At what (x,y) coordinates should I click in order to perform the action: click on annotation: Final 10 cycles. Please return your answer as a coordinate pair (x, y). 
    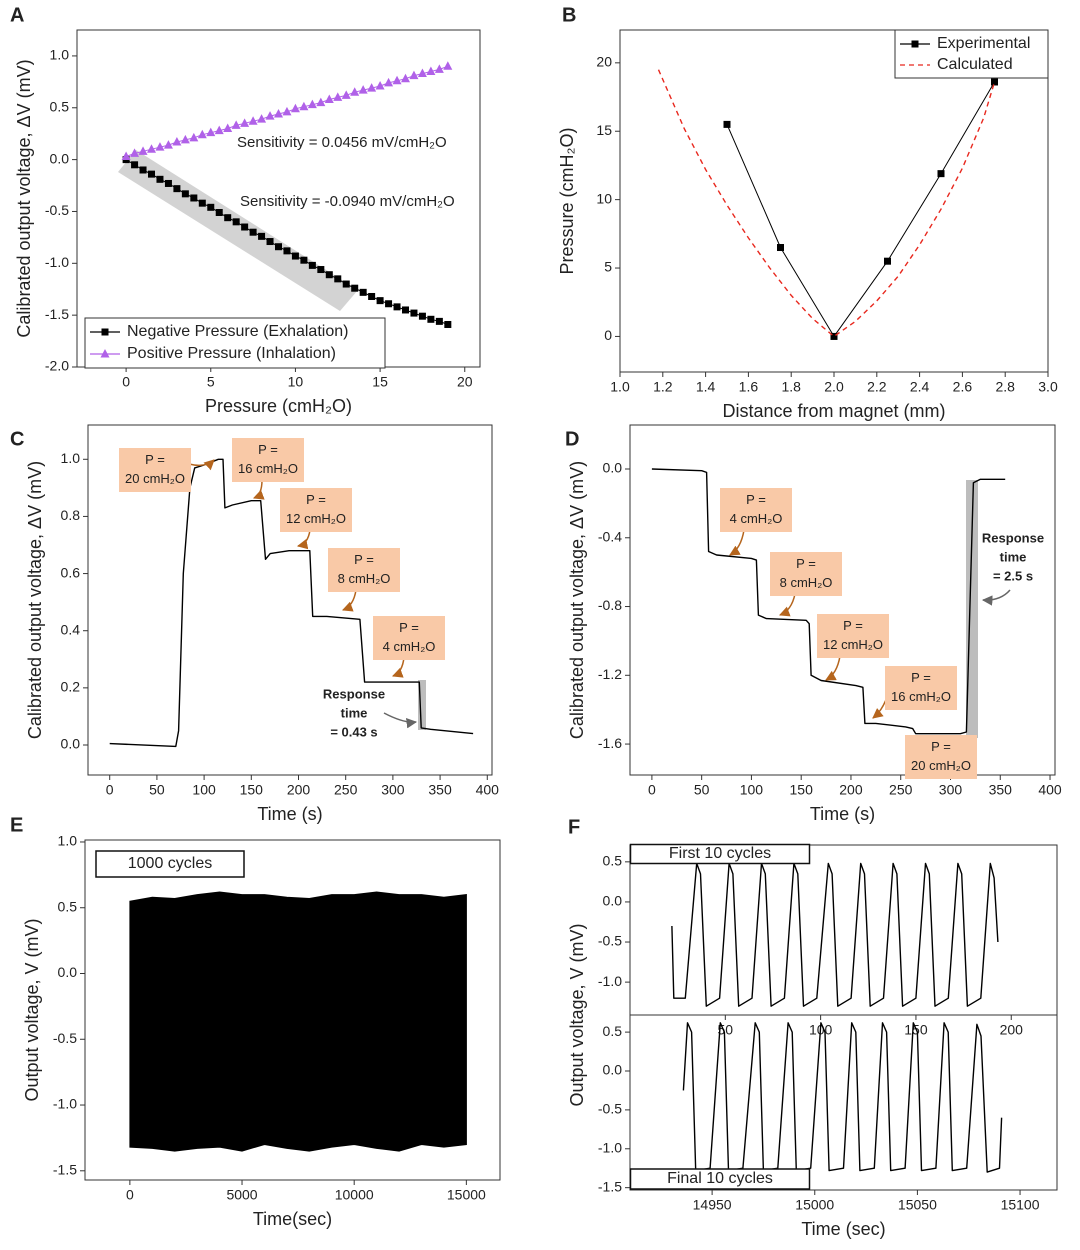
    Looking at the image, I should click on (720, 1178).